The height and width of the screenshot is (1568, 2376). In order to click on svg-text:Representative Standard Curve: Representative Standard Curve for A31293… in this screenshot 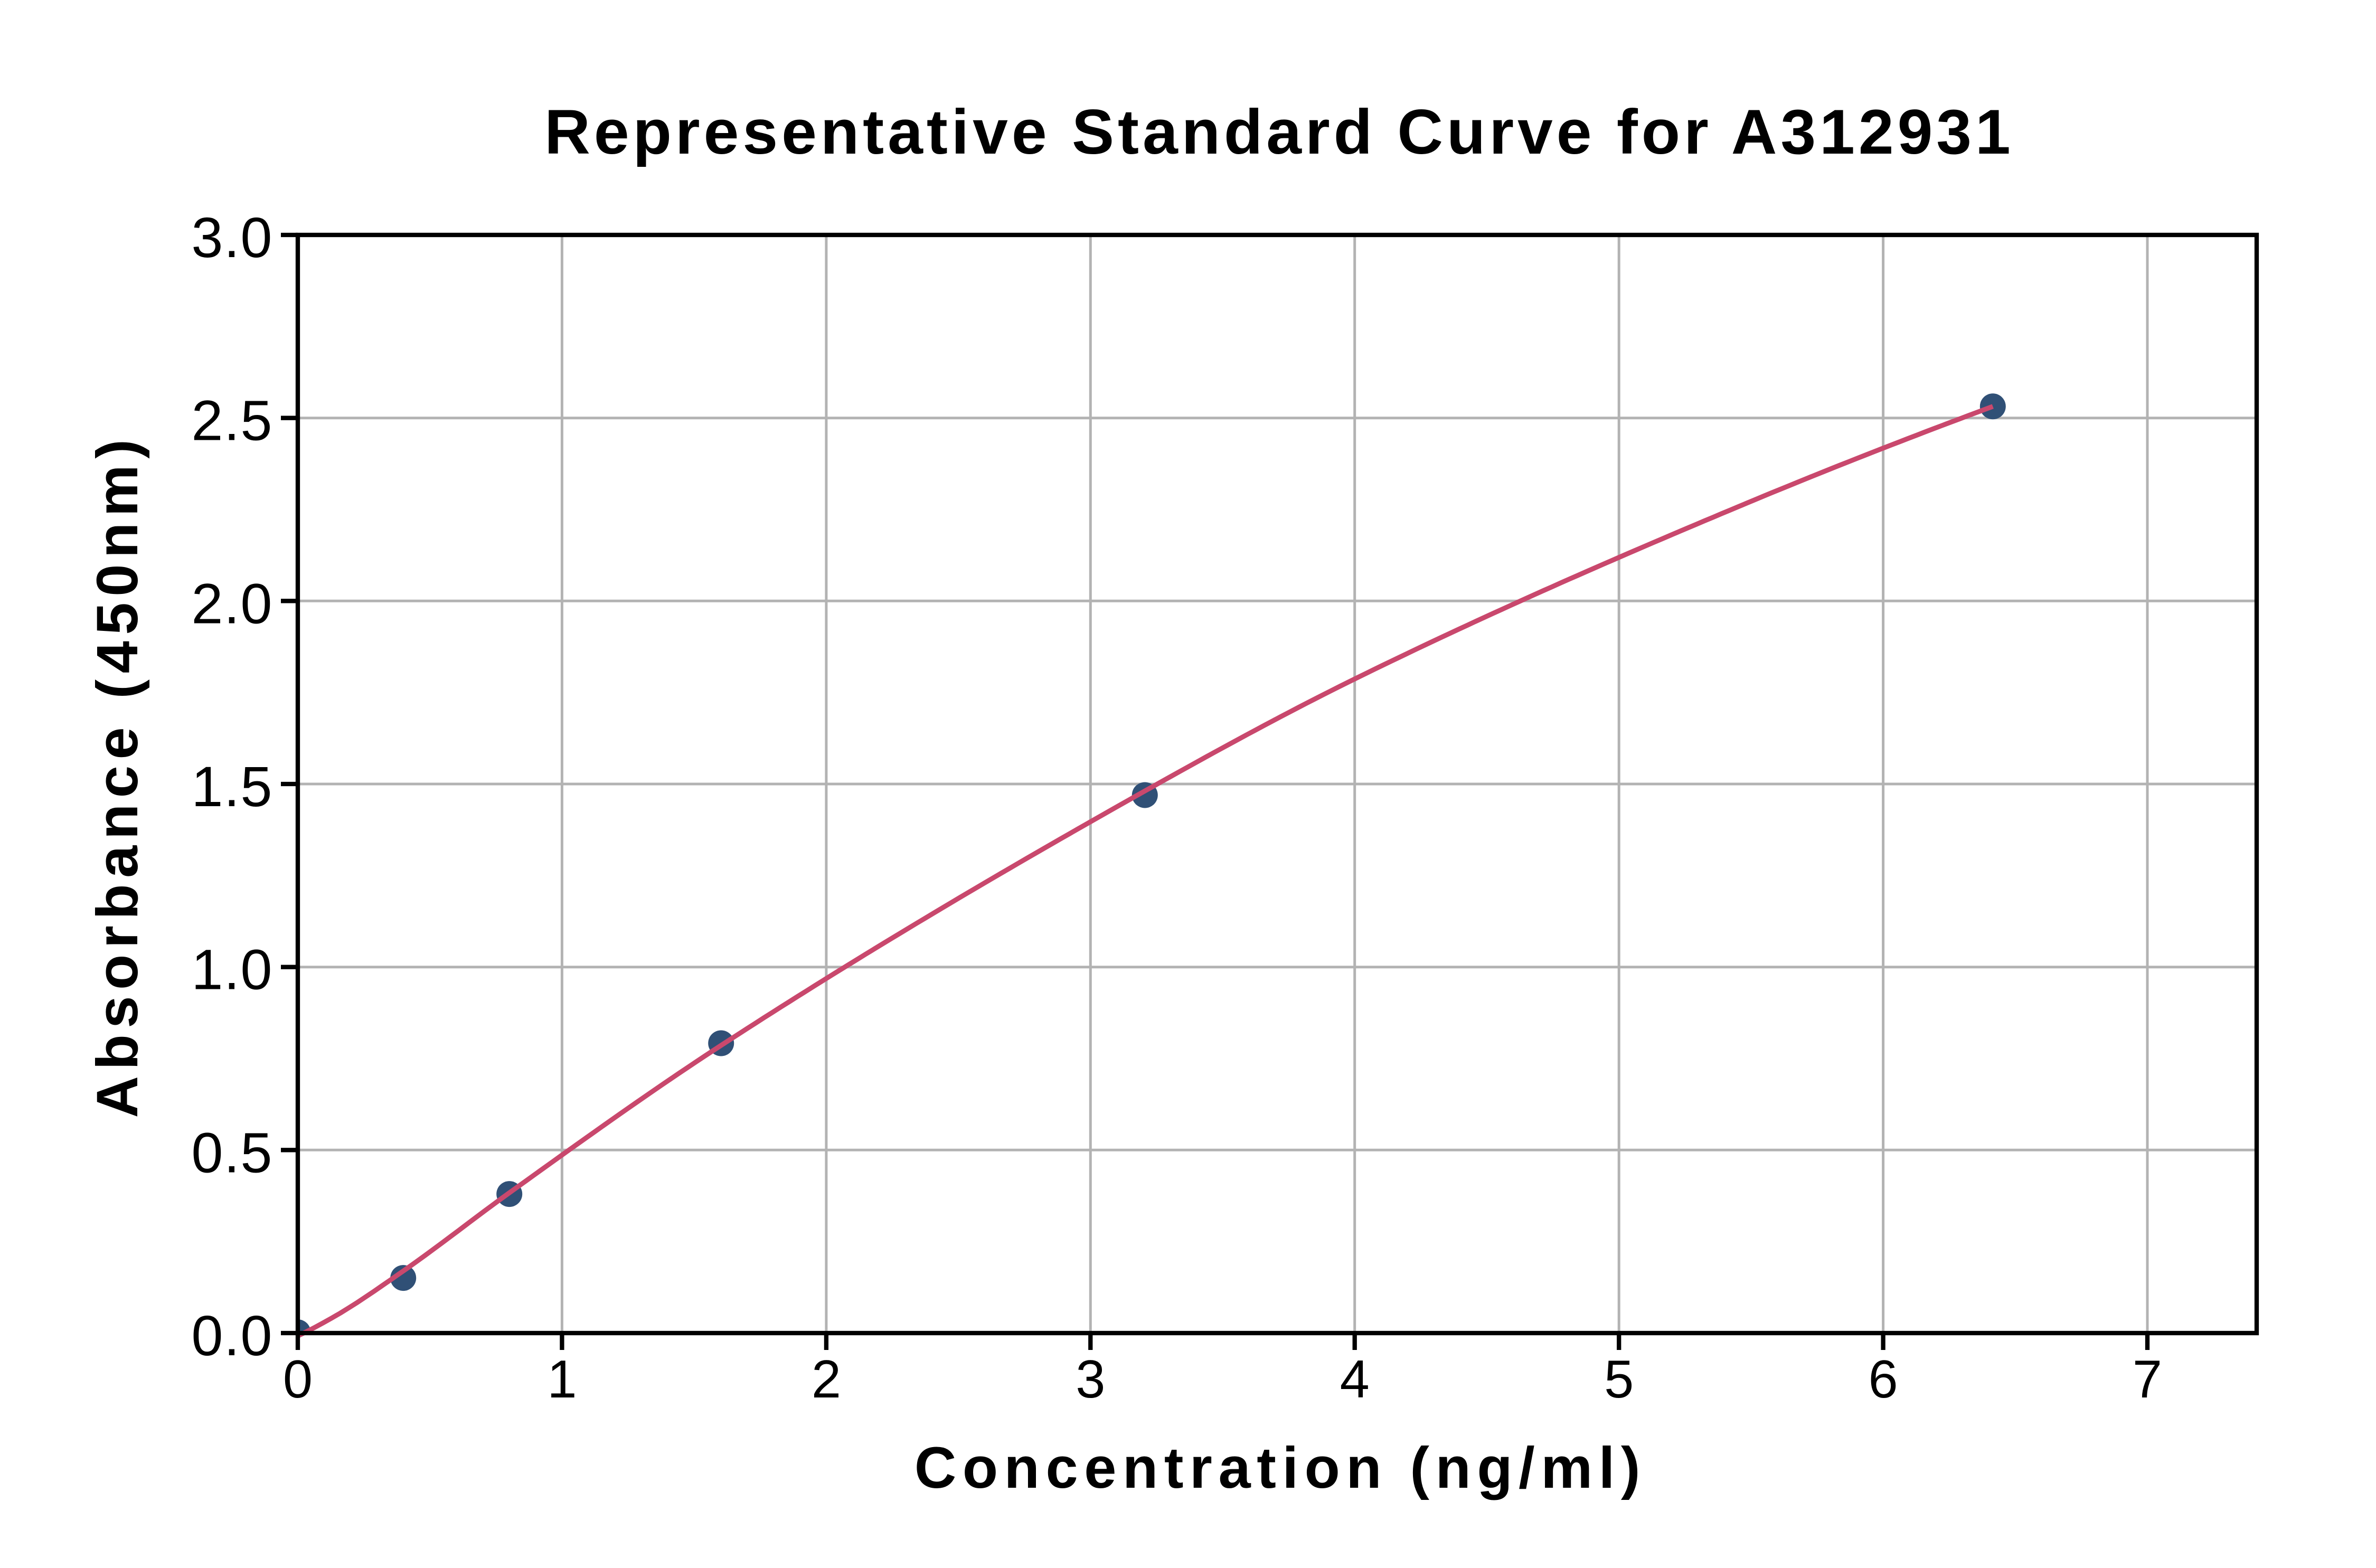, I will do `click(1279, 132)`.